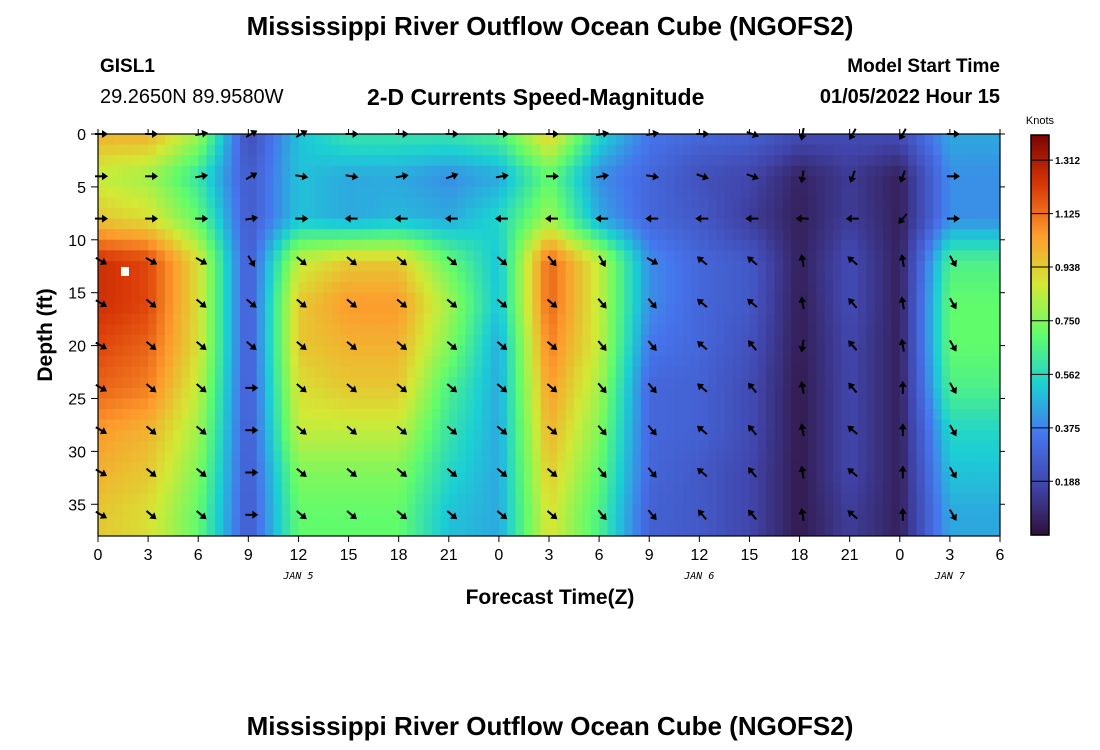 This screenshot has height=750, width=1100. I want to click on station-marker, so click(125, 271).